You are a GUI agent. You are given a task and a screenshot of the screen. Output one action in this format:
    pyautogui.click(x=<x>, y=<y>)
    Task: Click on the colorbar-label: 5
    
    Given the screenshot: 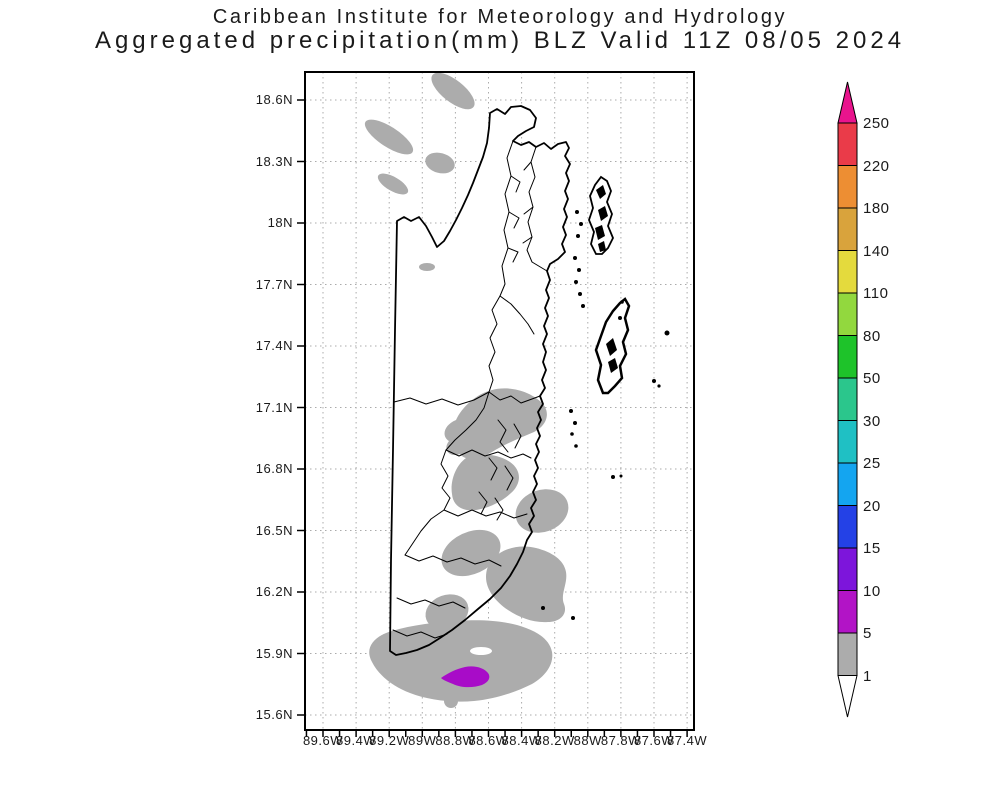 What is the action you would take?
    pyautogui.click(x=867, y=633)
    